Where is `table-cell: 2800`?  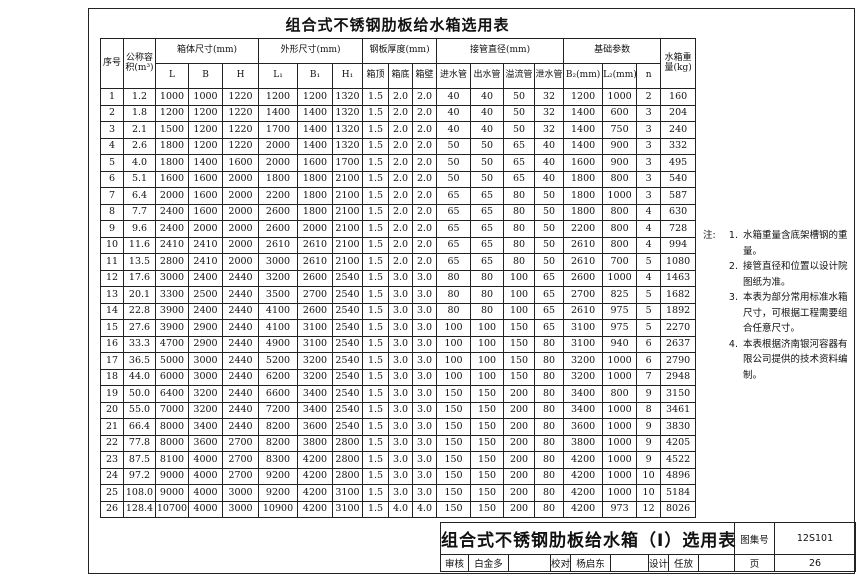
table-cell: 2800 is located at coordinates (348, 443).